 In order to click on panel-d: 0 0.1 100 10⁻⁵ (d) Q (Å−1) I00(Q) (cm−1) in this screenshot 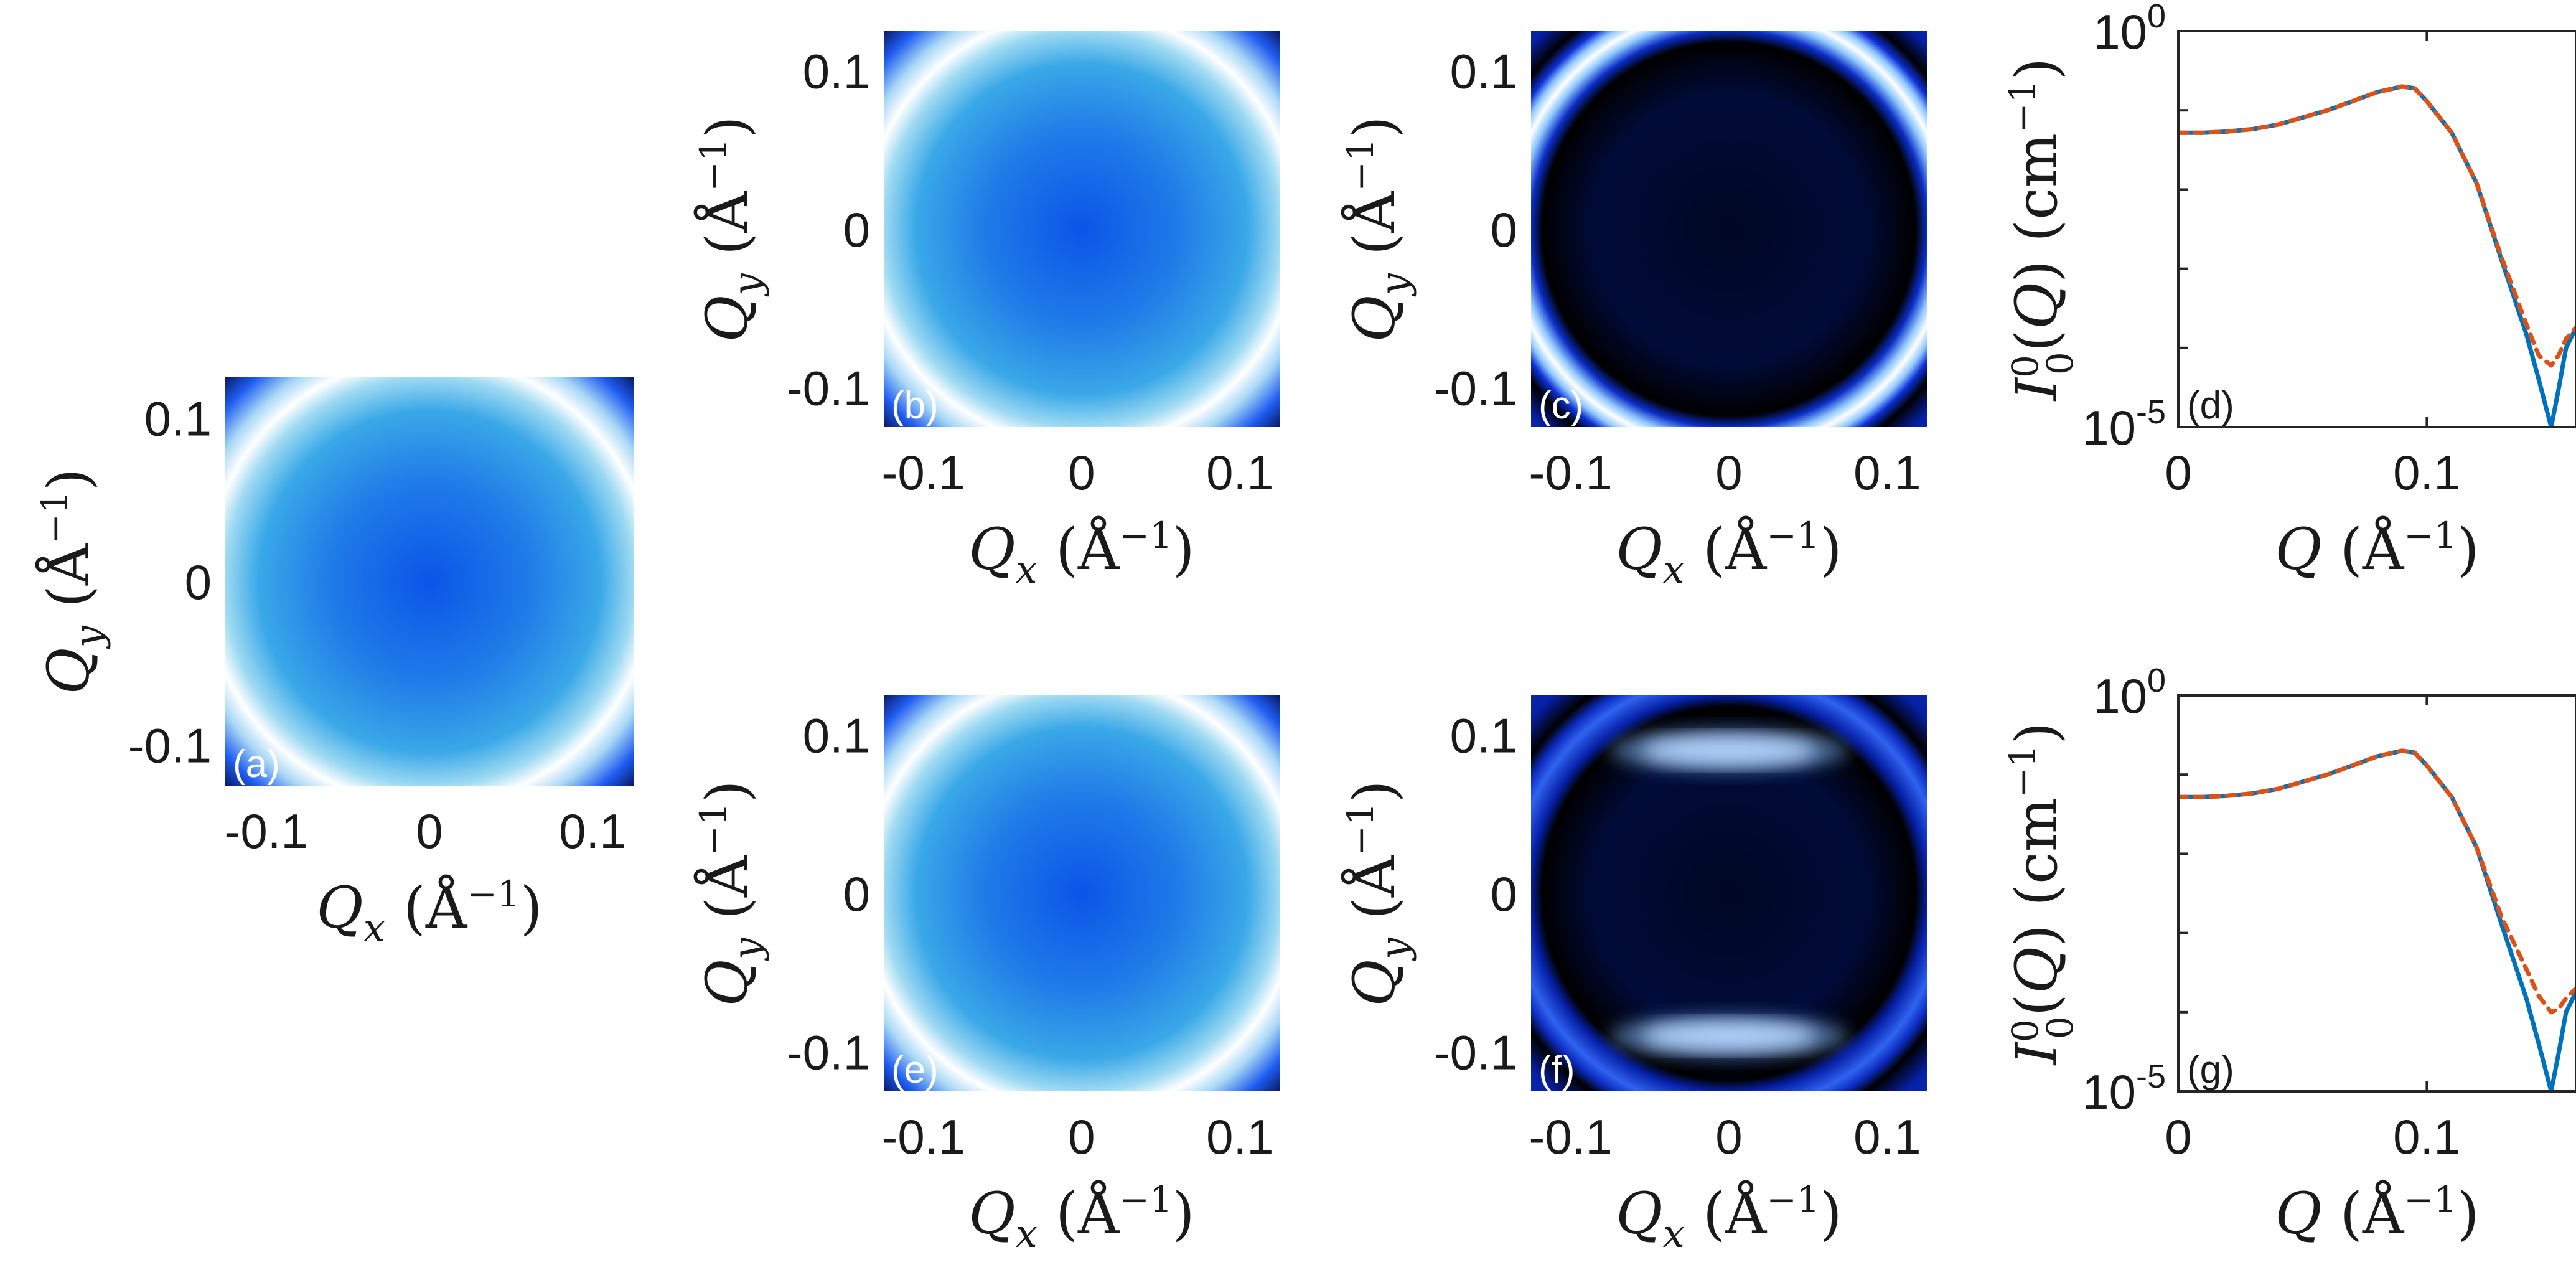, I will do `click(2289, 291)`.